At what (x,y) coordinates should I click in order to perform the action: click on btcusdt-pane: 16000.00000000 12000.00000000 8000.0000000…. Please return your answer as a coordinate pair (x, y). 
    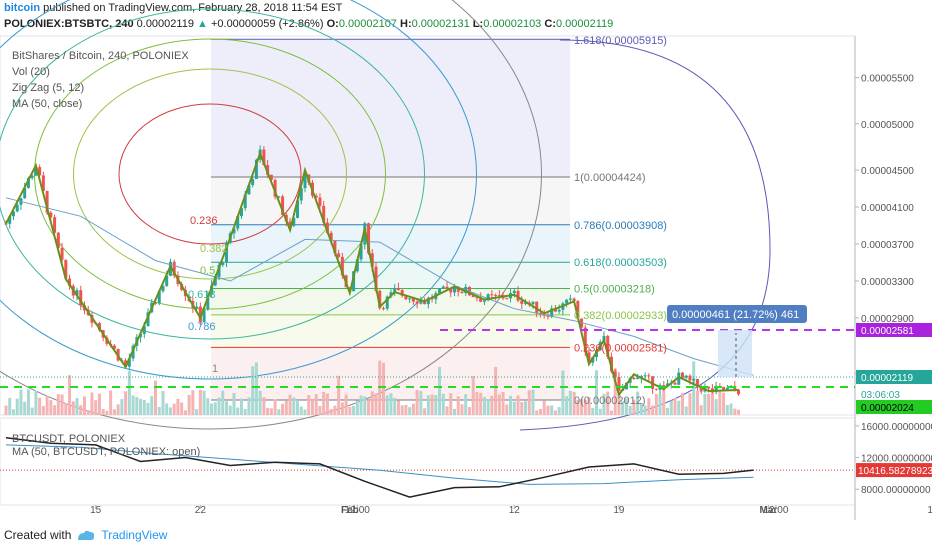
    Looking at the image, I should click on (466, 460).